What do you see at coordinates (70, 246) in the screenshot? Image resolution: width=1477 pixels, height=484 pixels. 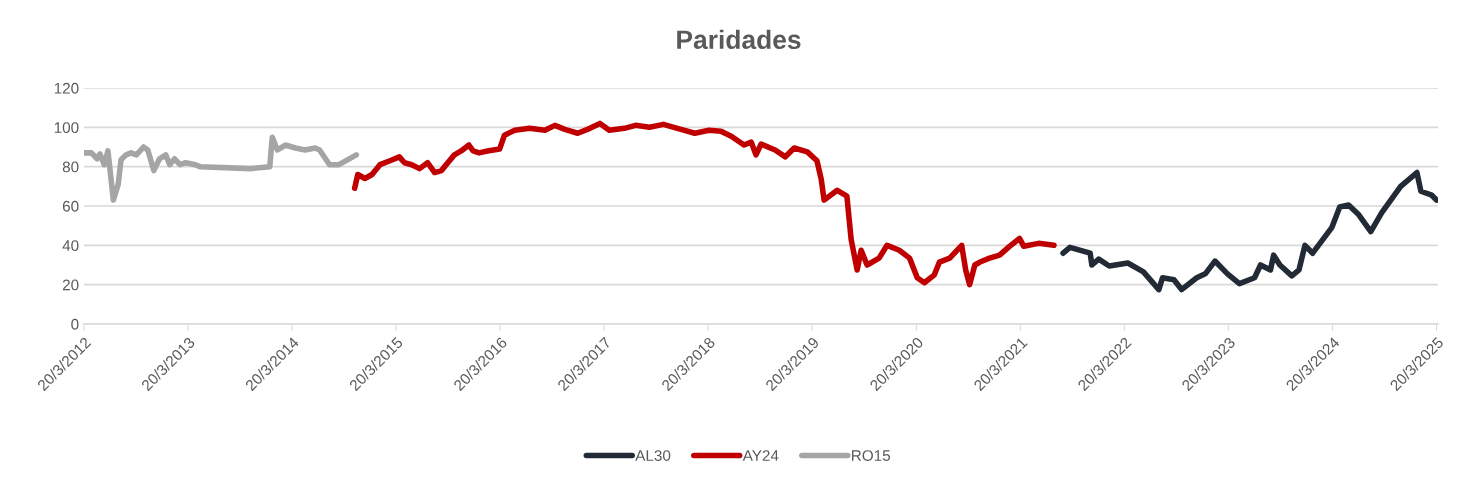 I see `y-tick-label: 40` at bounding box center [70, 246].